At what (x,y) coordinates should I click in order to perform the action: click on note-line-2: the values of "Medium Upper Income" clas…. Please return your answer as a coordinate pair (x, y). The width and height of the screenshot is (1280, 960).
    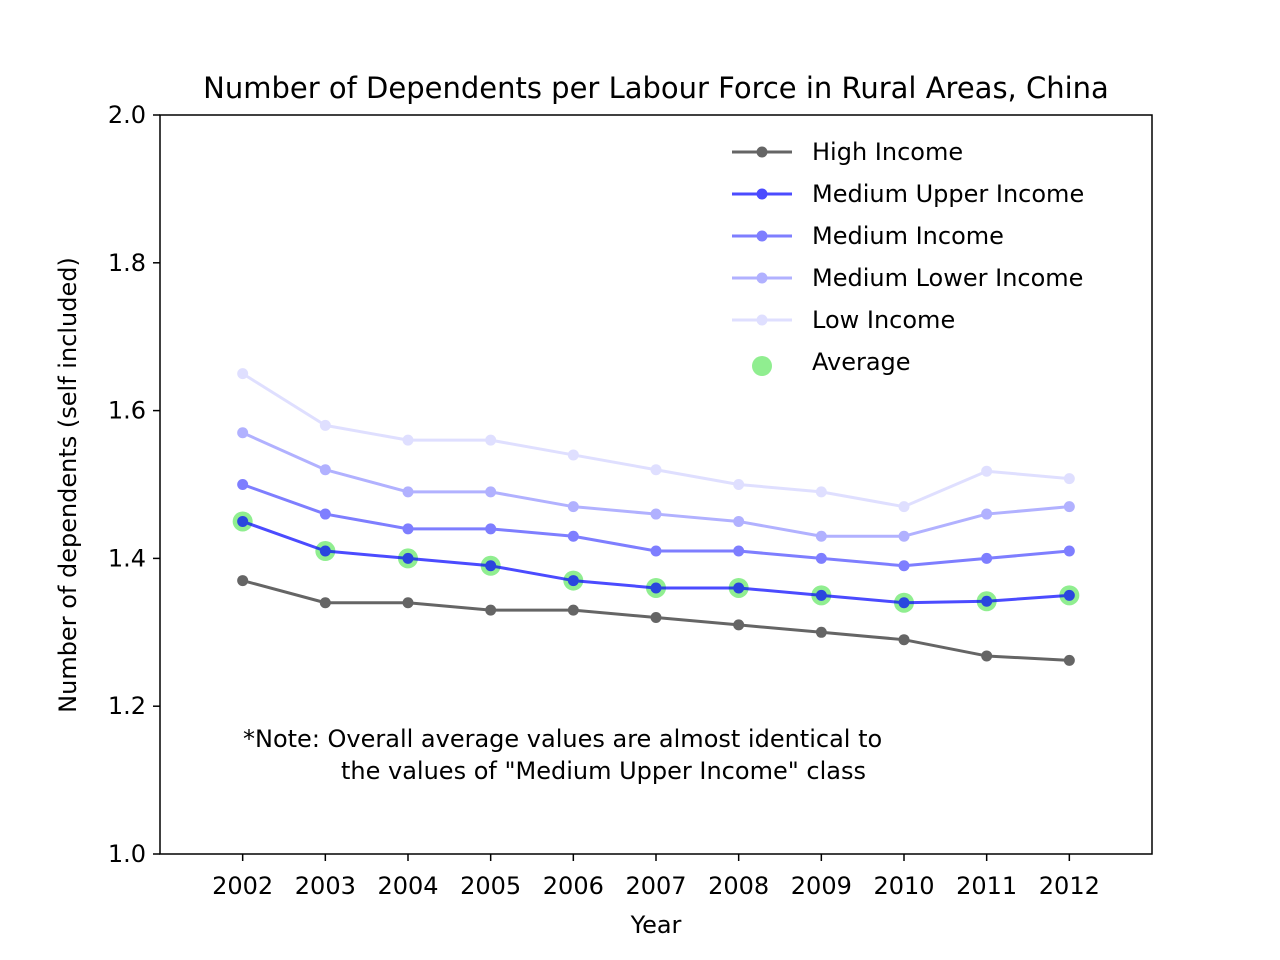
    Looking at the image, I should click on (603, 771).